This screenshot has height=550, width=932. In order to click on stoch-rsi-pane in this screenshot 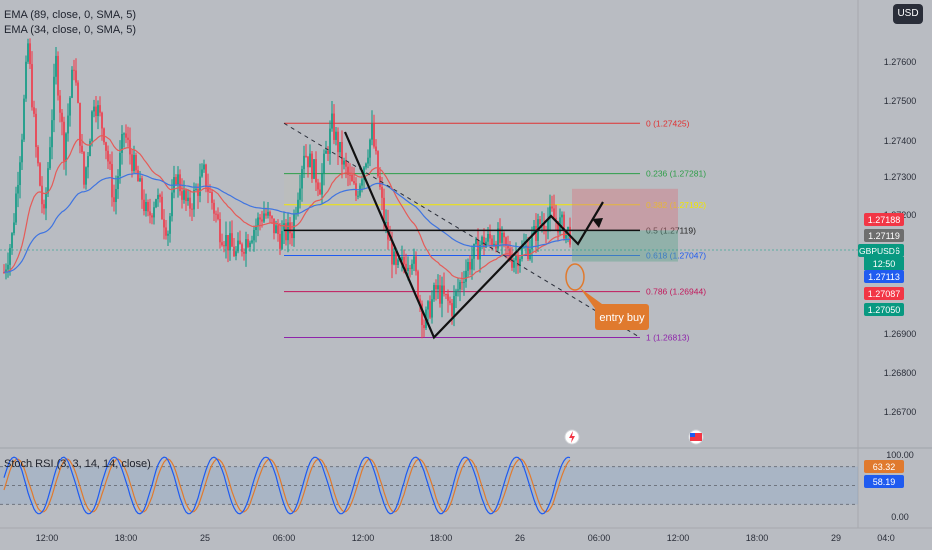, I will do `click(429, 485)`.